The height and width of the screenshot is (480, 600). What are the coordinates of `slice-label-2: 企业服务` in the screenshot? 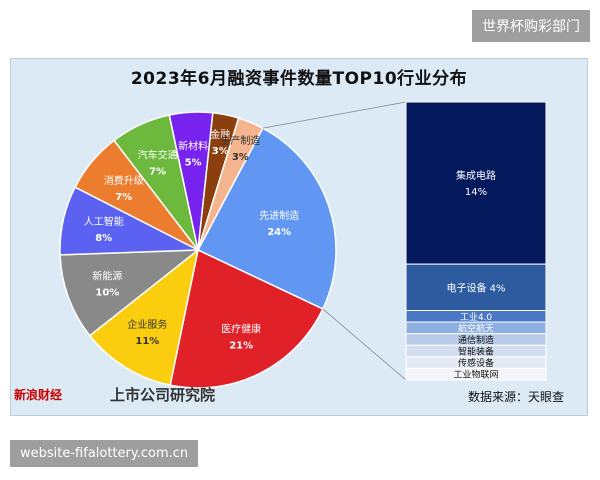 It's located at (147, 324).